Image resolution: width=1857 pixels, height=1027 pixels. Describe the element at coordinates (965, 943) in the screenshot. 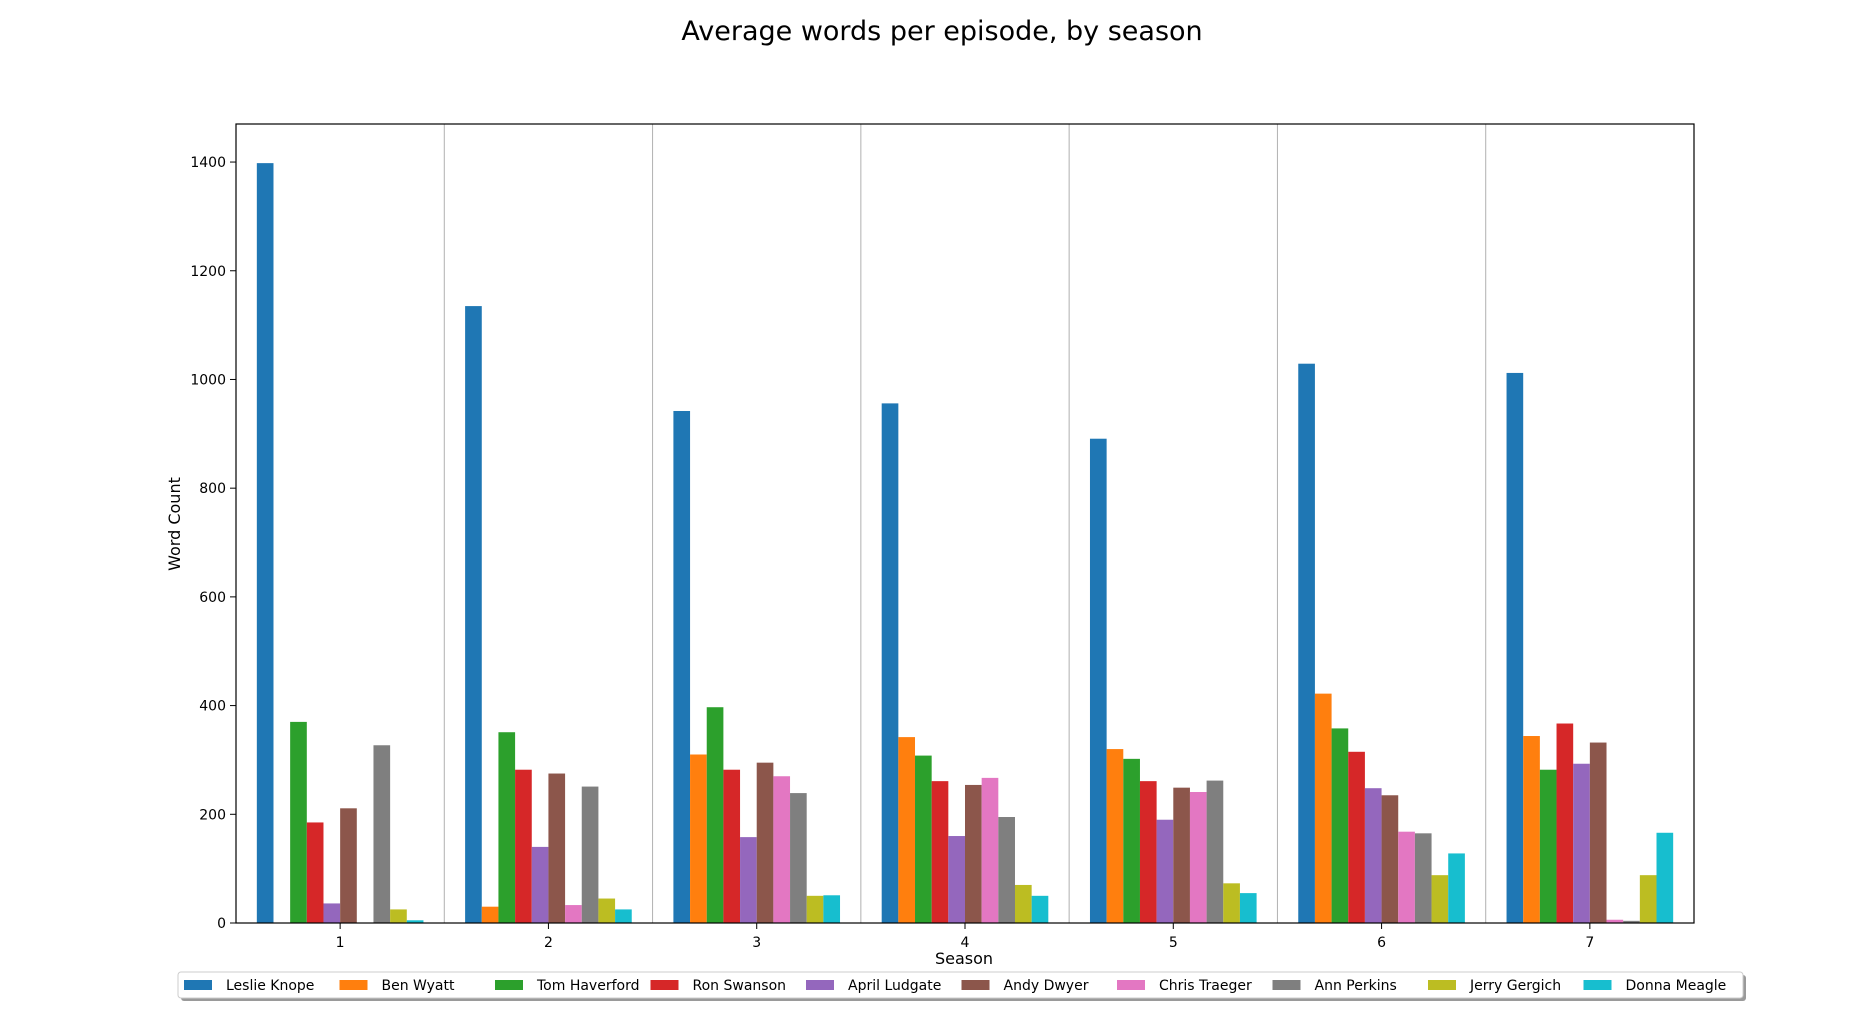

I see `x-tick-label: 4` at that location.